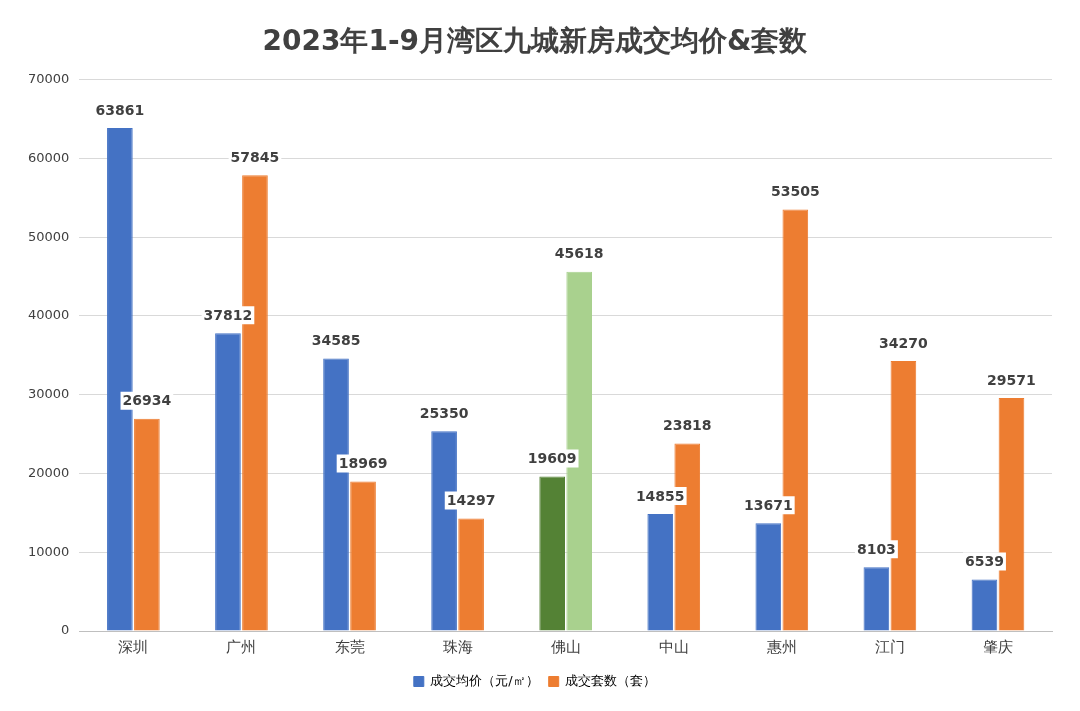 The height and width of the screenshot is (711, 1080). What do you see at coordinates (984, 561) in the screenshot?
I see `data-label: 6539` at bounding box center [984, 561].